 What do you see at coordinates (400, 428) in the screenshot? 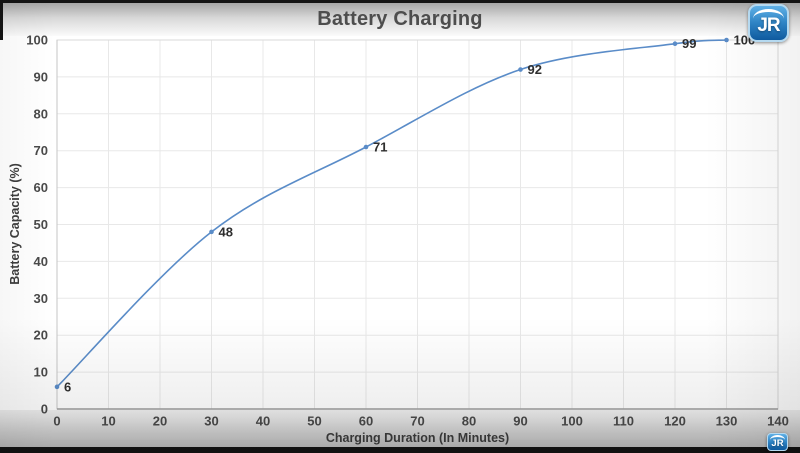
I see `axis-footer-band` at bounding box center [400, 428].